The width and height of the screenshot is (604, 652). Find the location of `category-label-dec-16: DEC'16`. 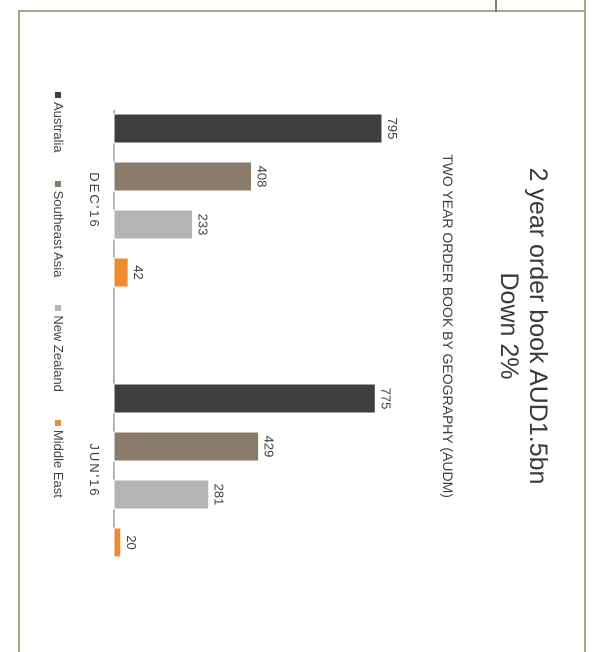

category-label-dec-16: DEC'16 is located at coordinates (94, 200).